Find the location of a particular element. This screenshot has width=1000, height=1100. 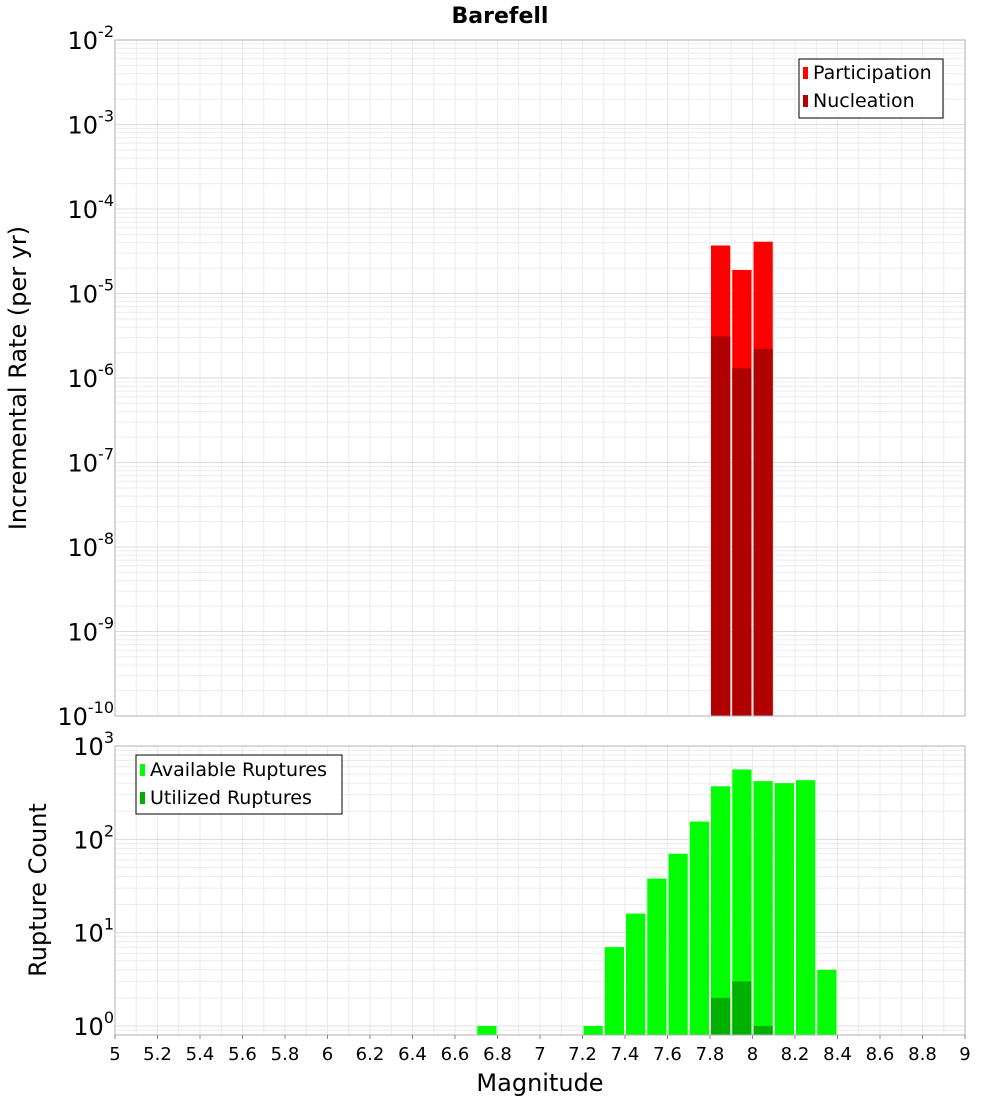

x-tick-label: 8.4 is located at coordinates (837, 1054).